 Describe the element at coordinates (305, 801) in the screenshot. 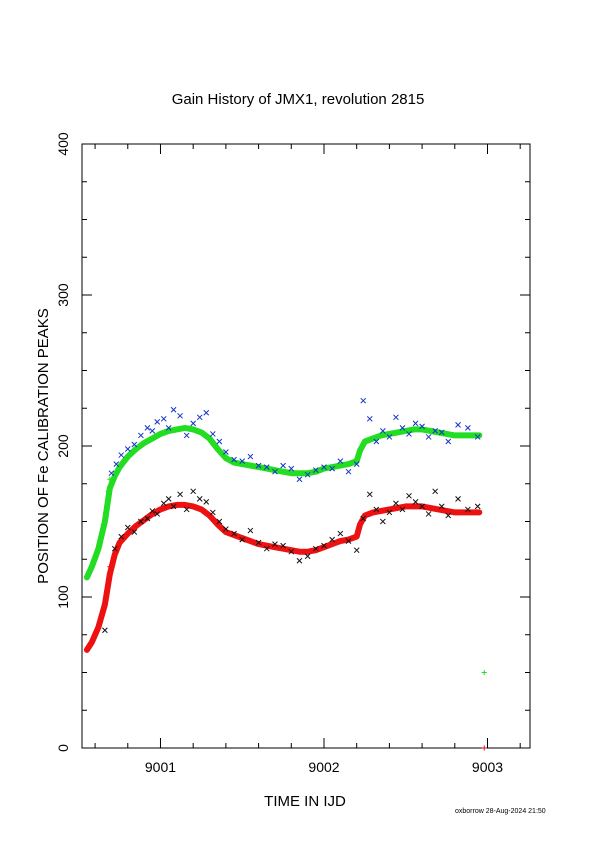

I see `x-axis-label: TIME IN IJD` at that location.